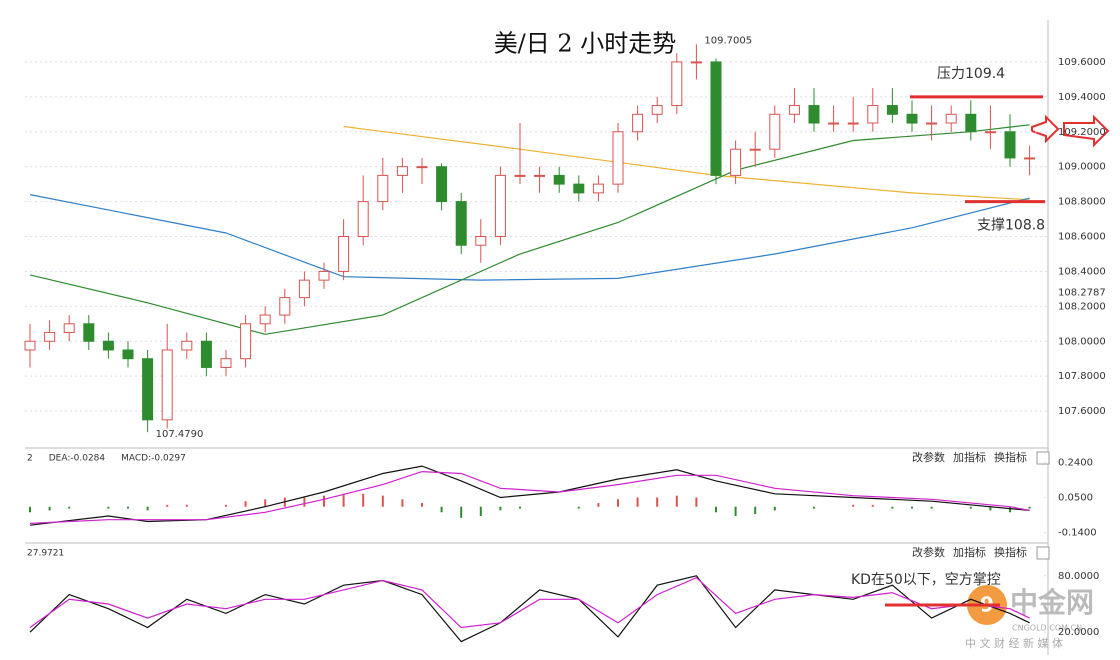  What do you see at coordinates (1082, 341) in the screenshot?
I see `y-tick-label: 108.0000` at bounding box center [1082, 341].